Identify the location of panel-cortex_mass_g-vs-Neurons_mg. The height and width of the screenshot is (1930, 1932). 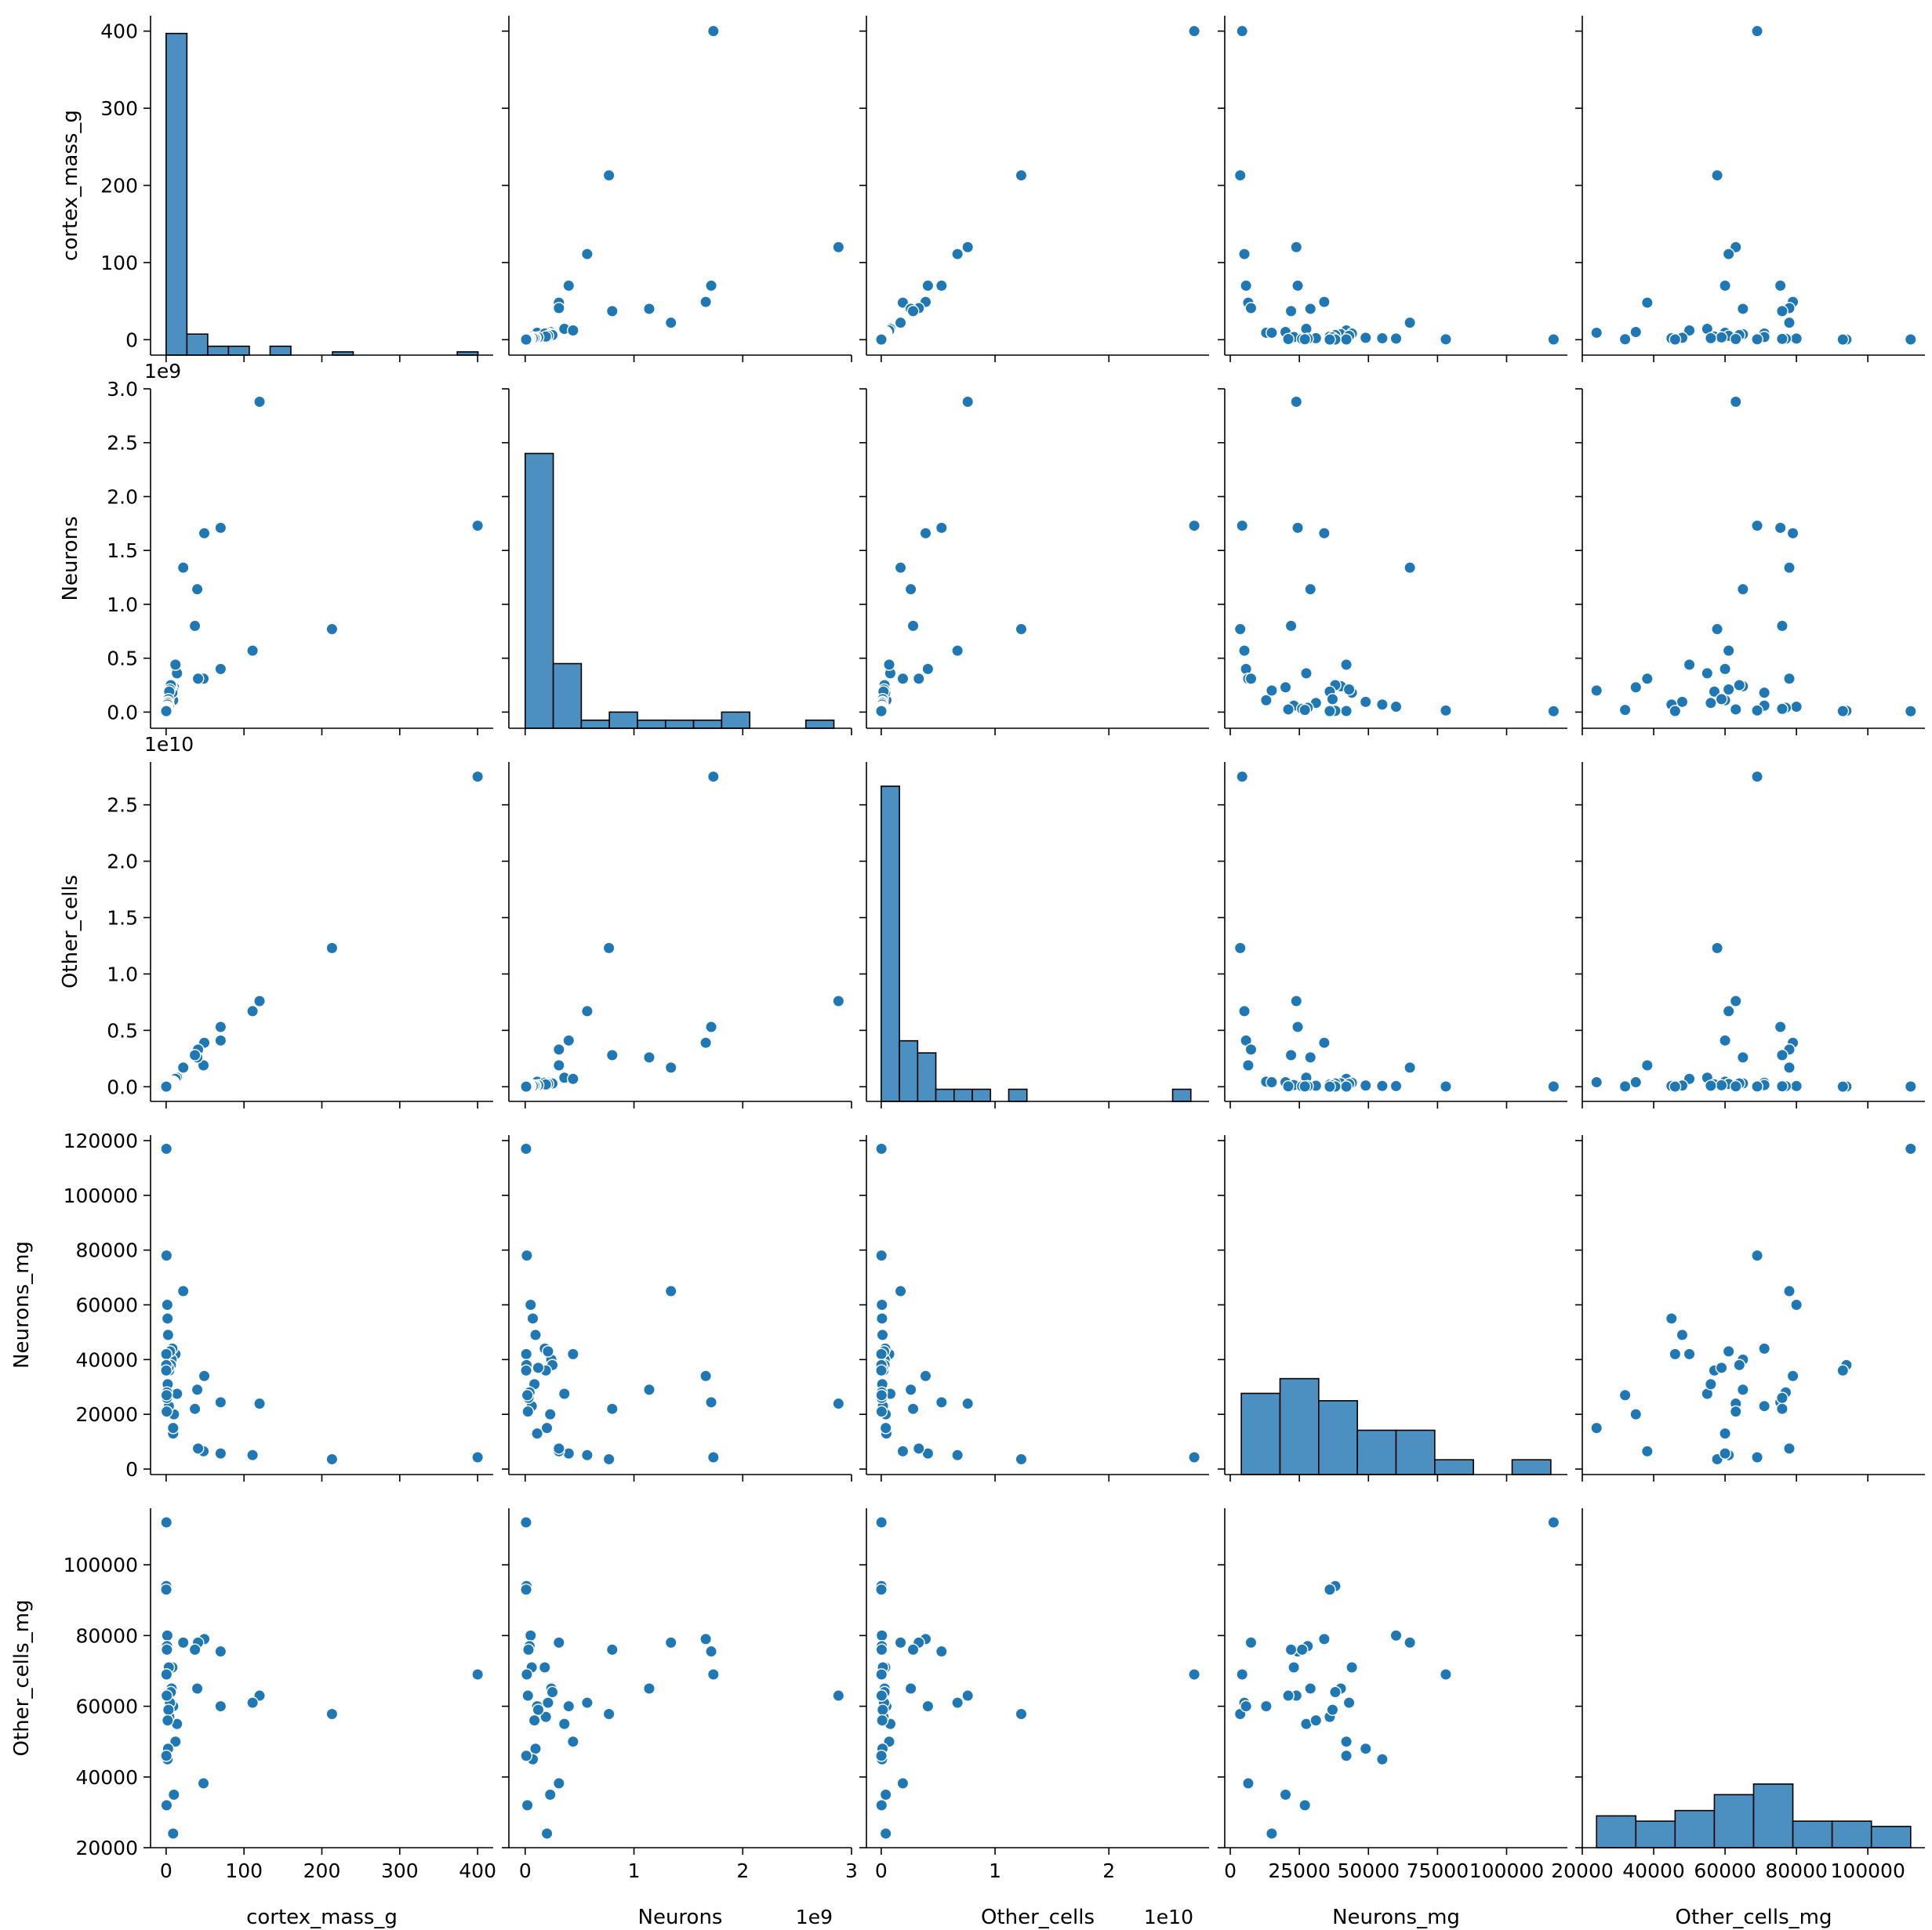
(1392, 189).